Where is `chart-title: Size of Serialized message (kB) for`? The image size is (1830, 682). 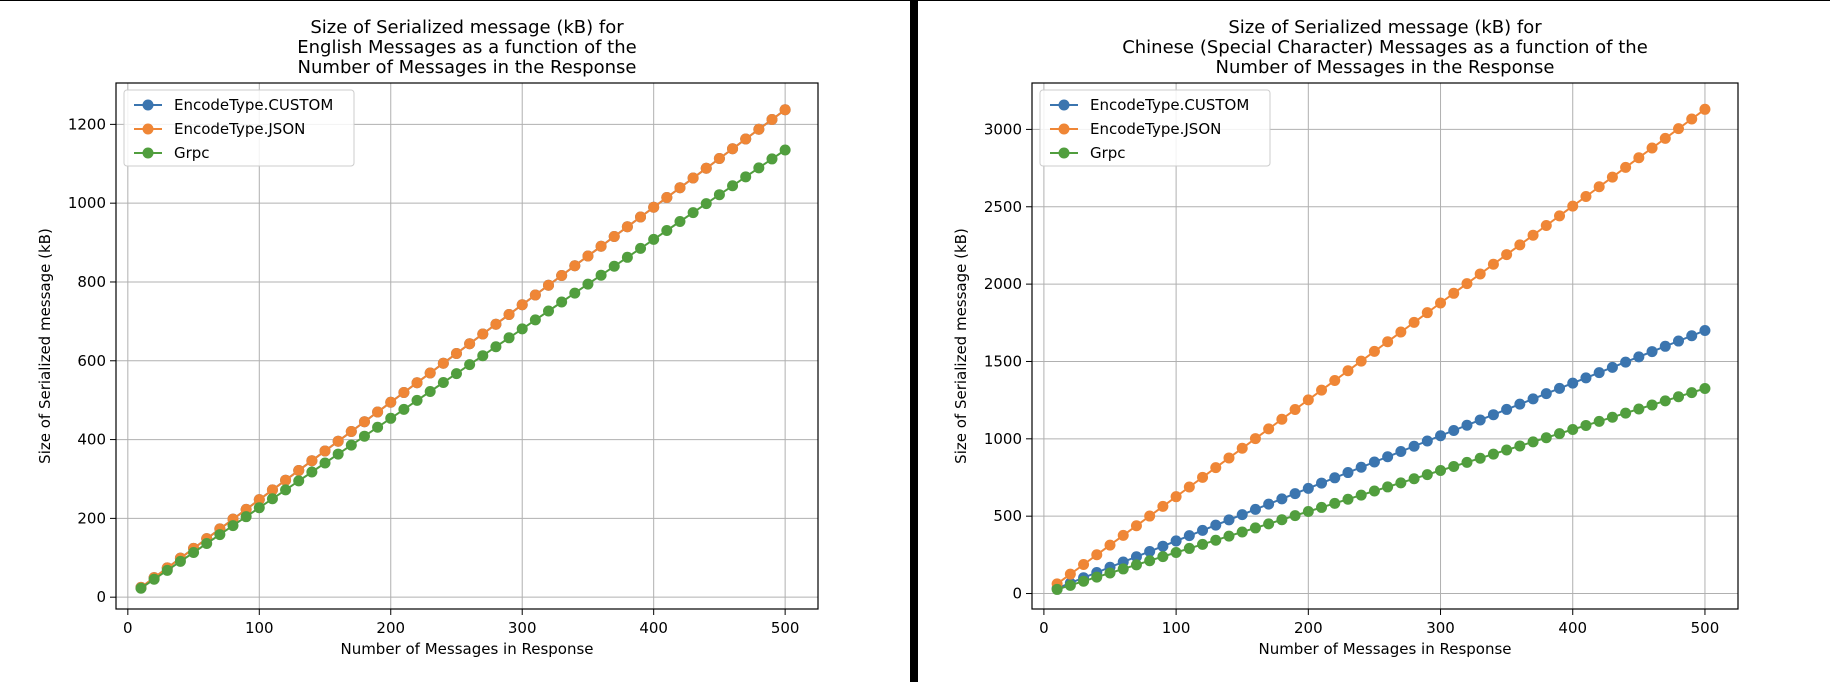 chart-title: Size of Serialized message (kB) for is located at coordinates (467, 27).